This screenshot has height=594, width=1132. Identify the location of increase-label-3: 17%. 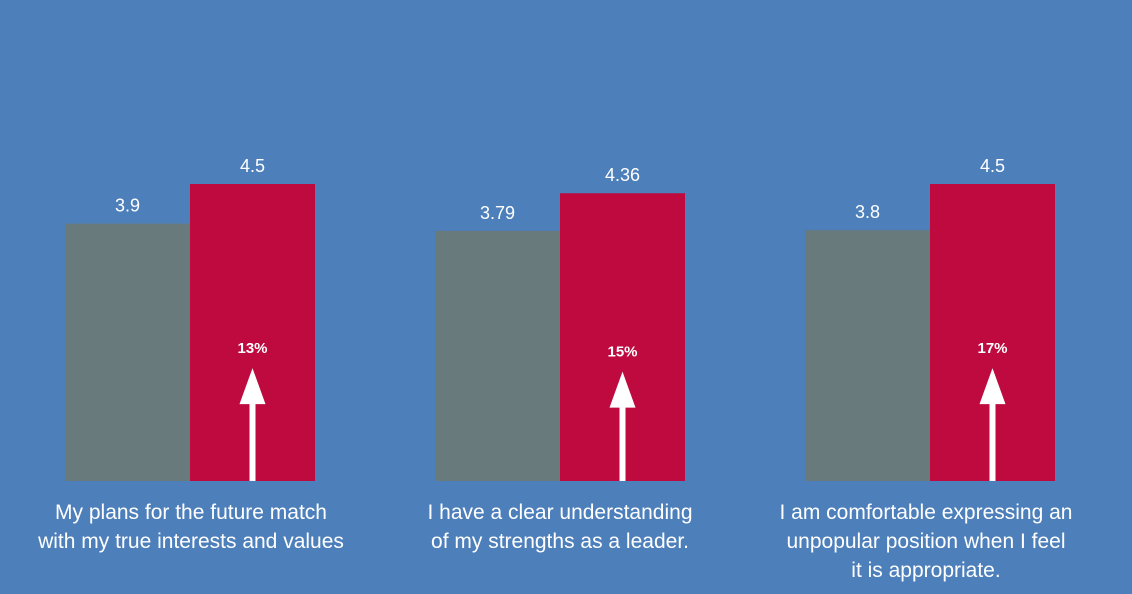
(992, 348).